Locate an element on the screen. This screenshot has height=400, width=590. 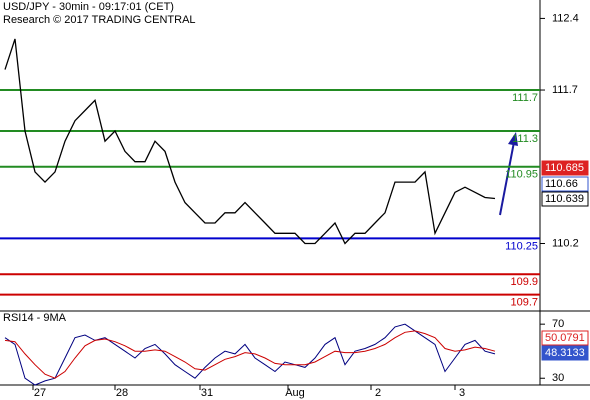
y-tick-label: 112.4 is located at coordinates (565, 18).